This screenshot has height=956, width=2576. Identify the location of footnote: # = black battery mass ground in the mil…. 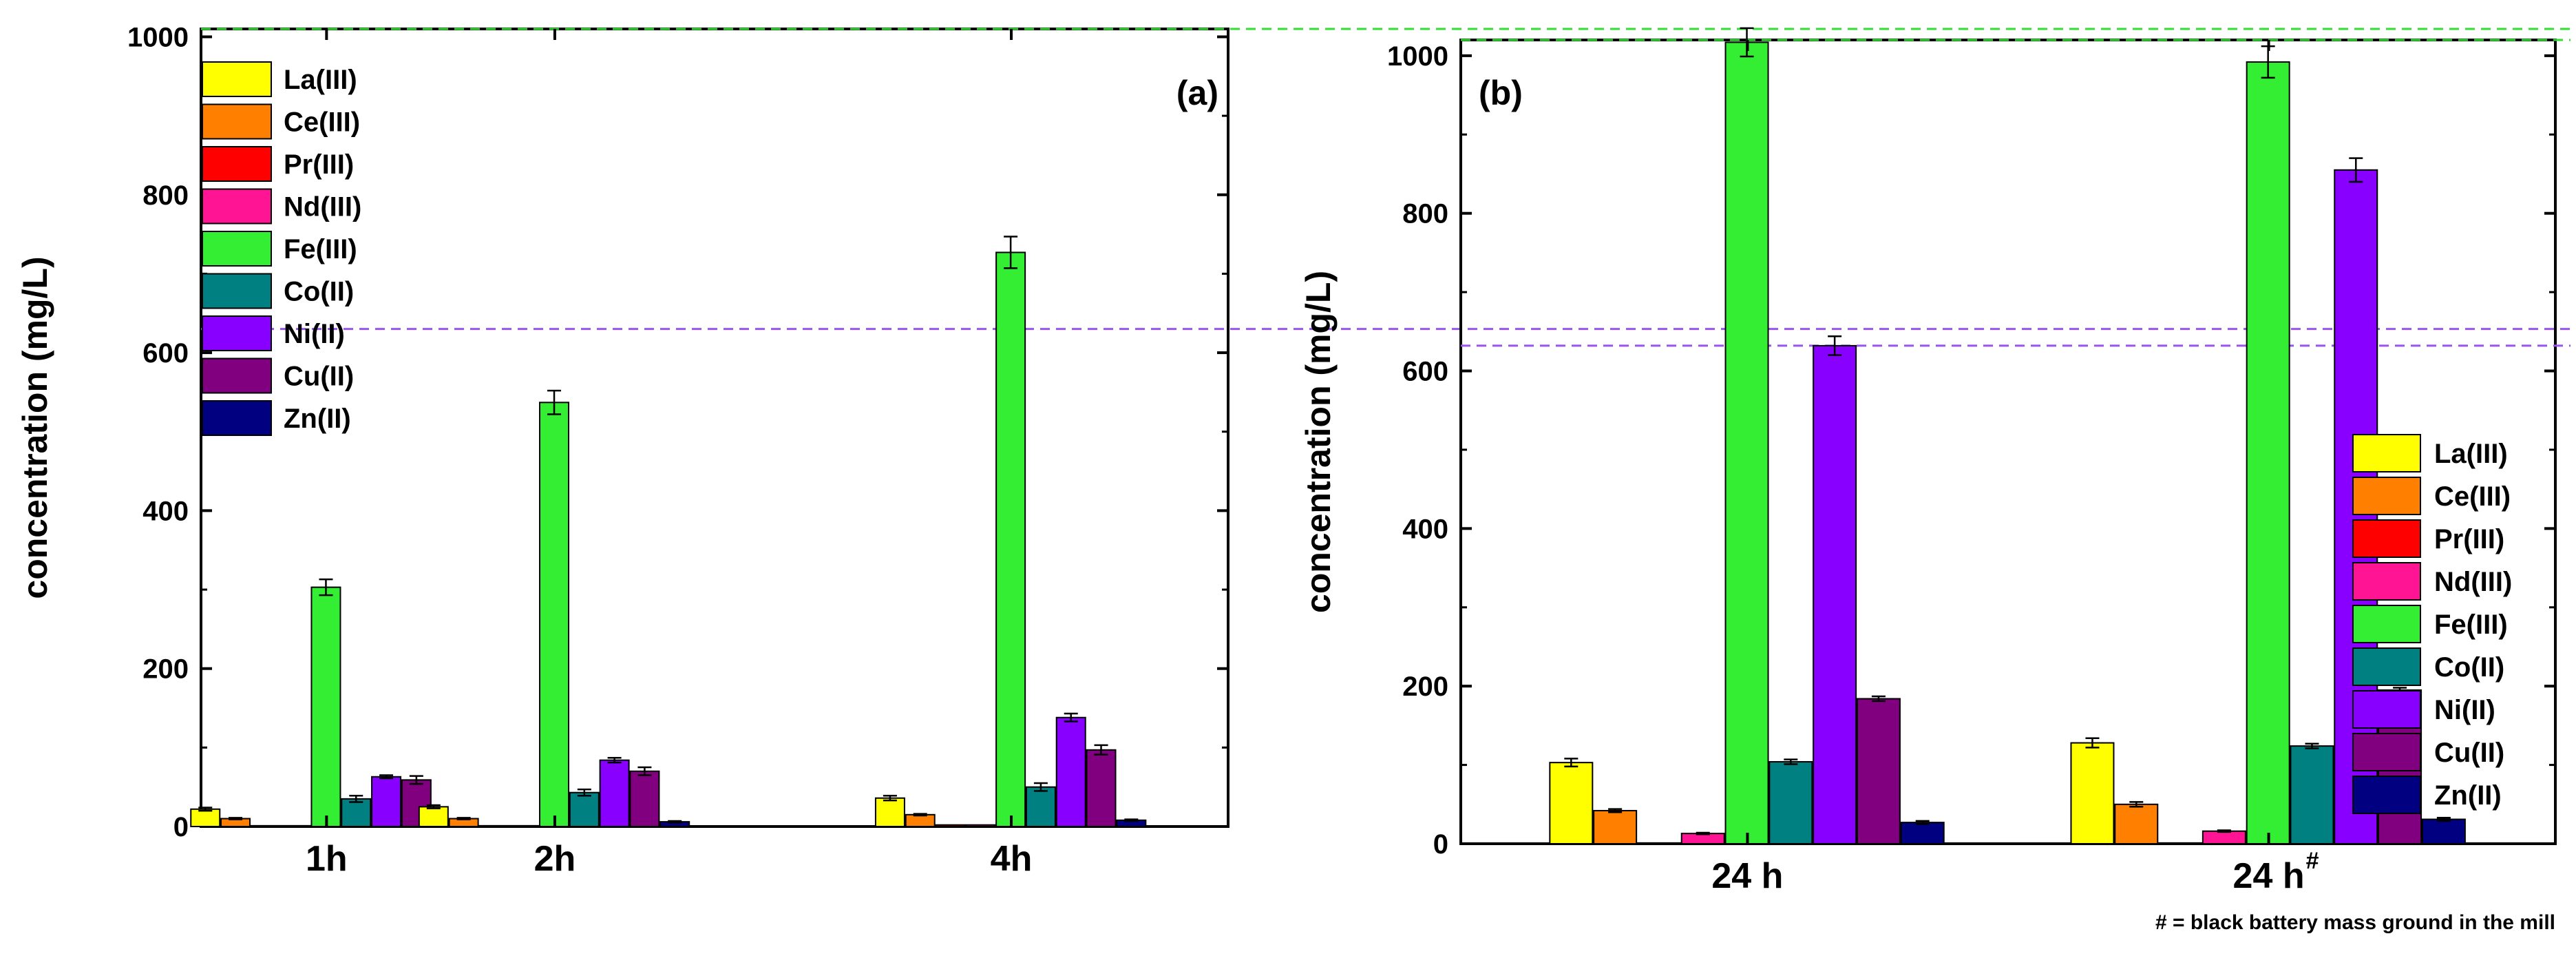
(2355, 922).